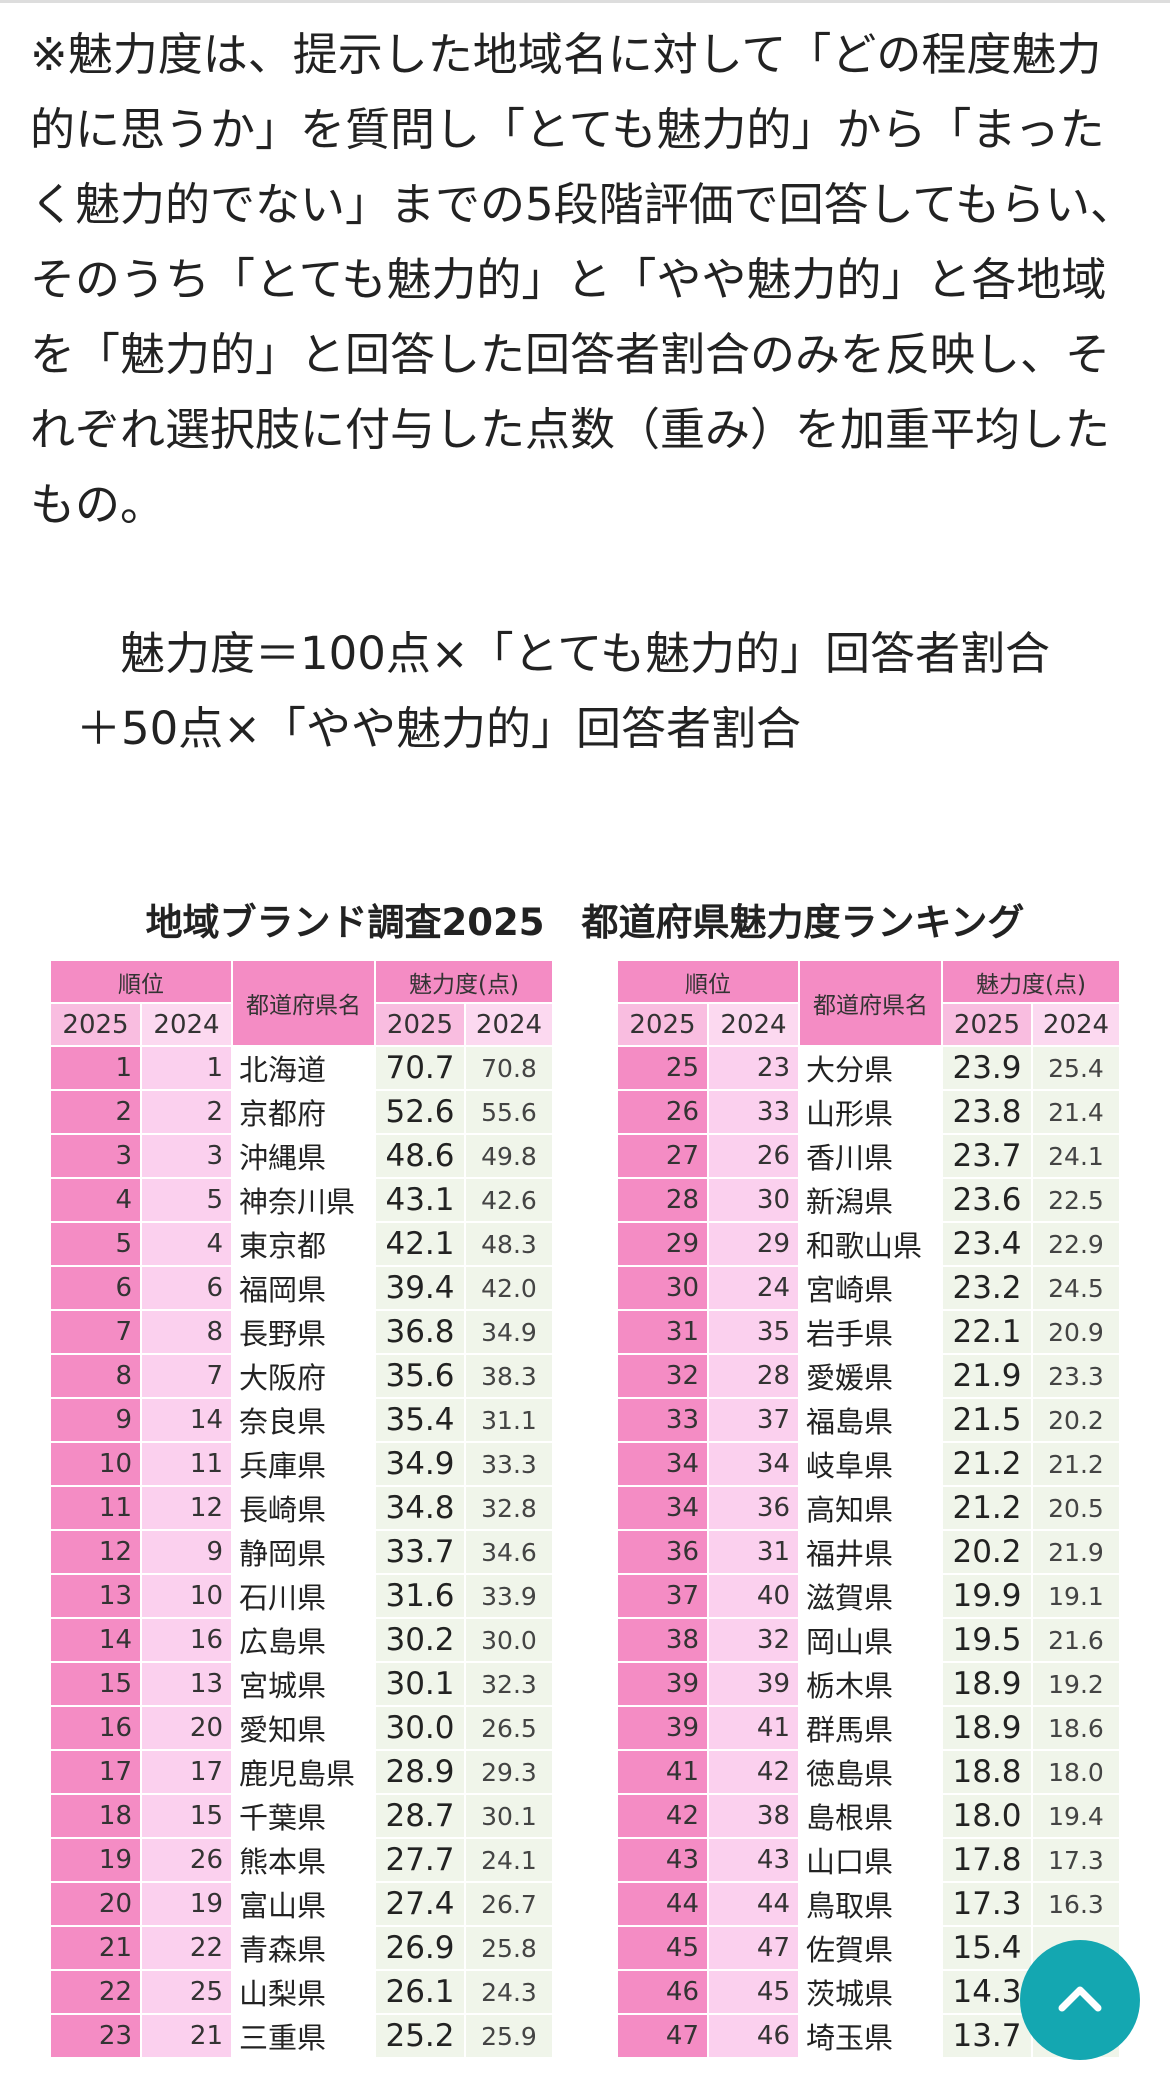 Image resolution: width=1170 pixels, height=2096 pixels. I want to click on table-cell: 70.7, so click(420, 1068).